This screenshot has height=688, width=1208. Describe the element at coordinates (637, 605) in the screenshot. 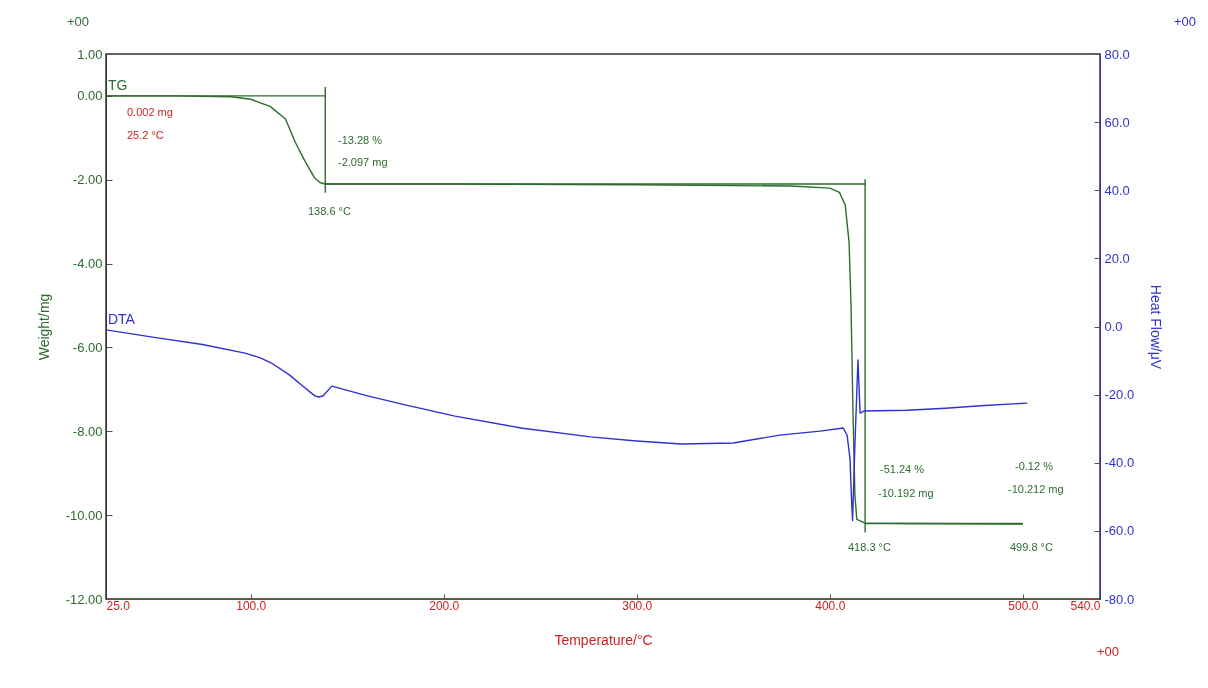

I see `x-tick-label: 300.0` at that location.